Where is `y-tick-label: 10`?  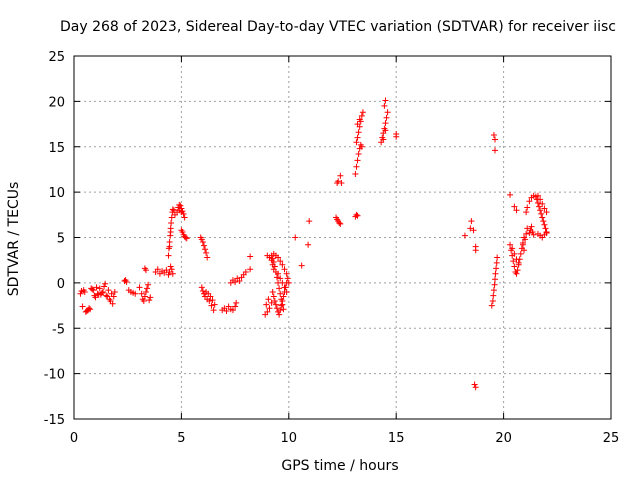
y-tick-label: 10 is located at coordinates (56, 193).